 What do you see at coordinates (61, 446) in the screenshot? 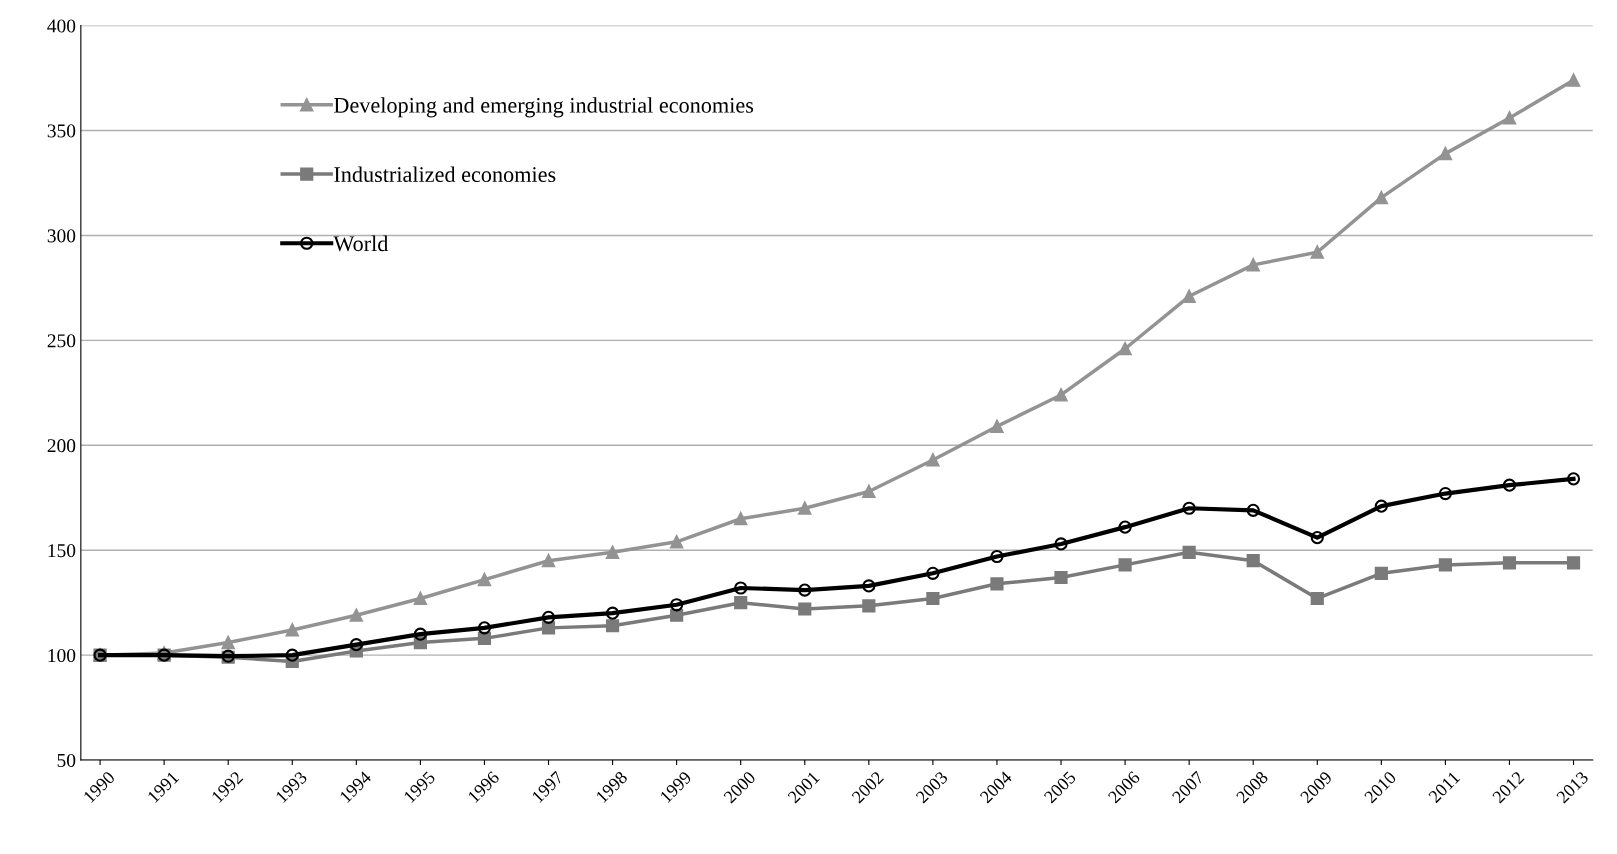
I see `y-tick-label: 200` at bounding box center [61, 446].